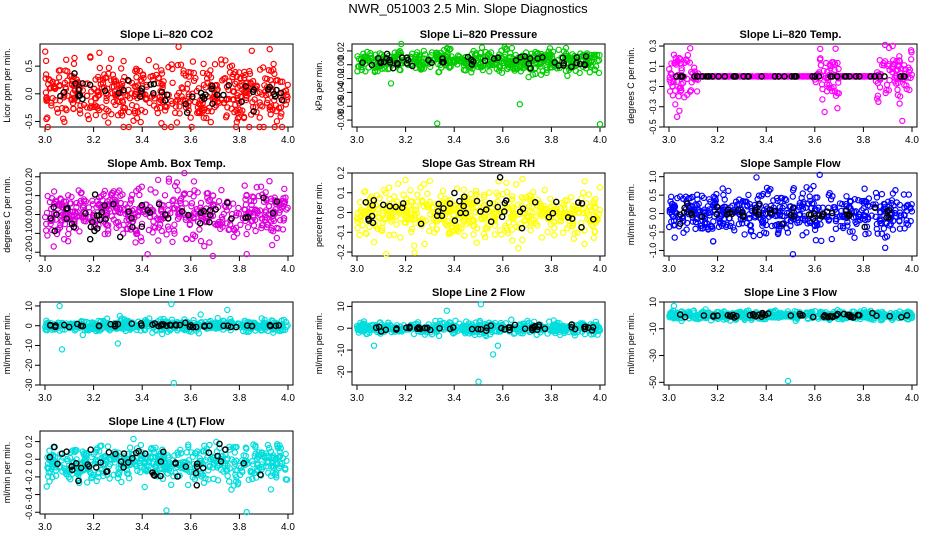 The image size is (936, 540). Describe the element at coordinates (29, 215) in the screenshot. I see `y-tick-label: 0.00` at that location.